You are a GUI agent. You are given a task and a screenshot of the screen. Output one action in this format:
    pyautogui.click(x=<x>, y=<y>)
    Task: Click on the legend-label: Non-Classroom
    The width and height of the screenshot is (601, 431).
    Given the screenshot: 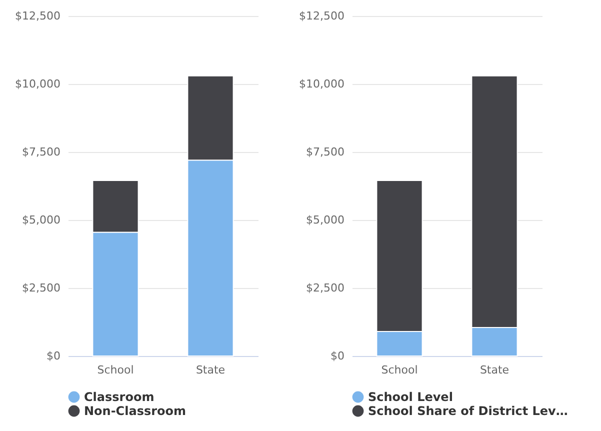 What is the action you would take?
    pyautogui.click(x=135, y=411)
    